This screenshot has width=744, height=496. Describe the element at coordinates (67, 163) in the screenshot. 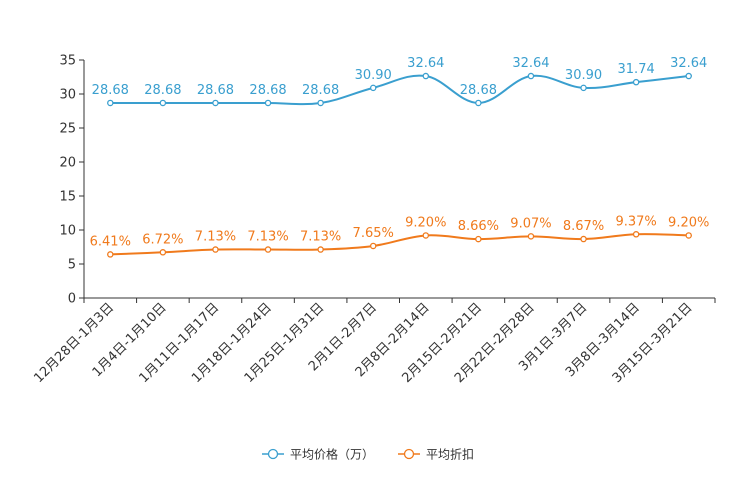

I see `y-tick-label: 20` at that location.